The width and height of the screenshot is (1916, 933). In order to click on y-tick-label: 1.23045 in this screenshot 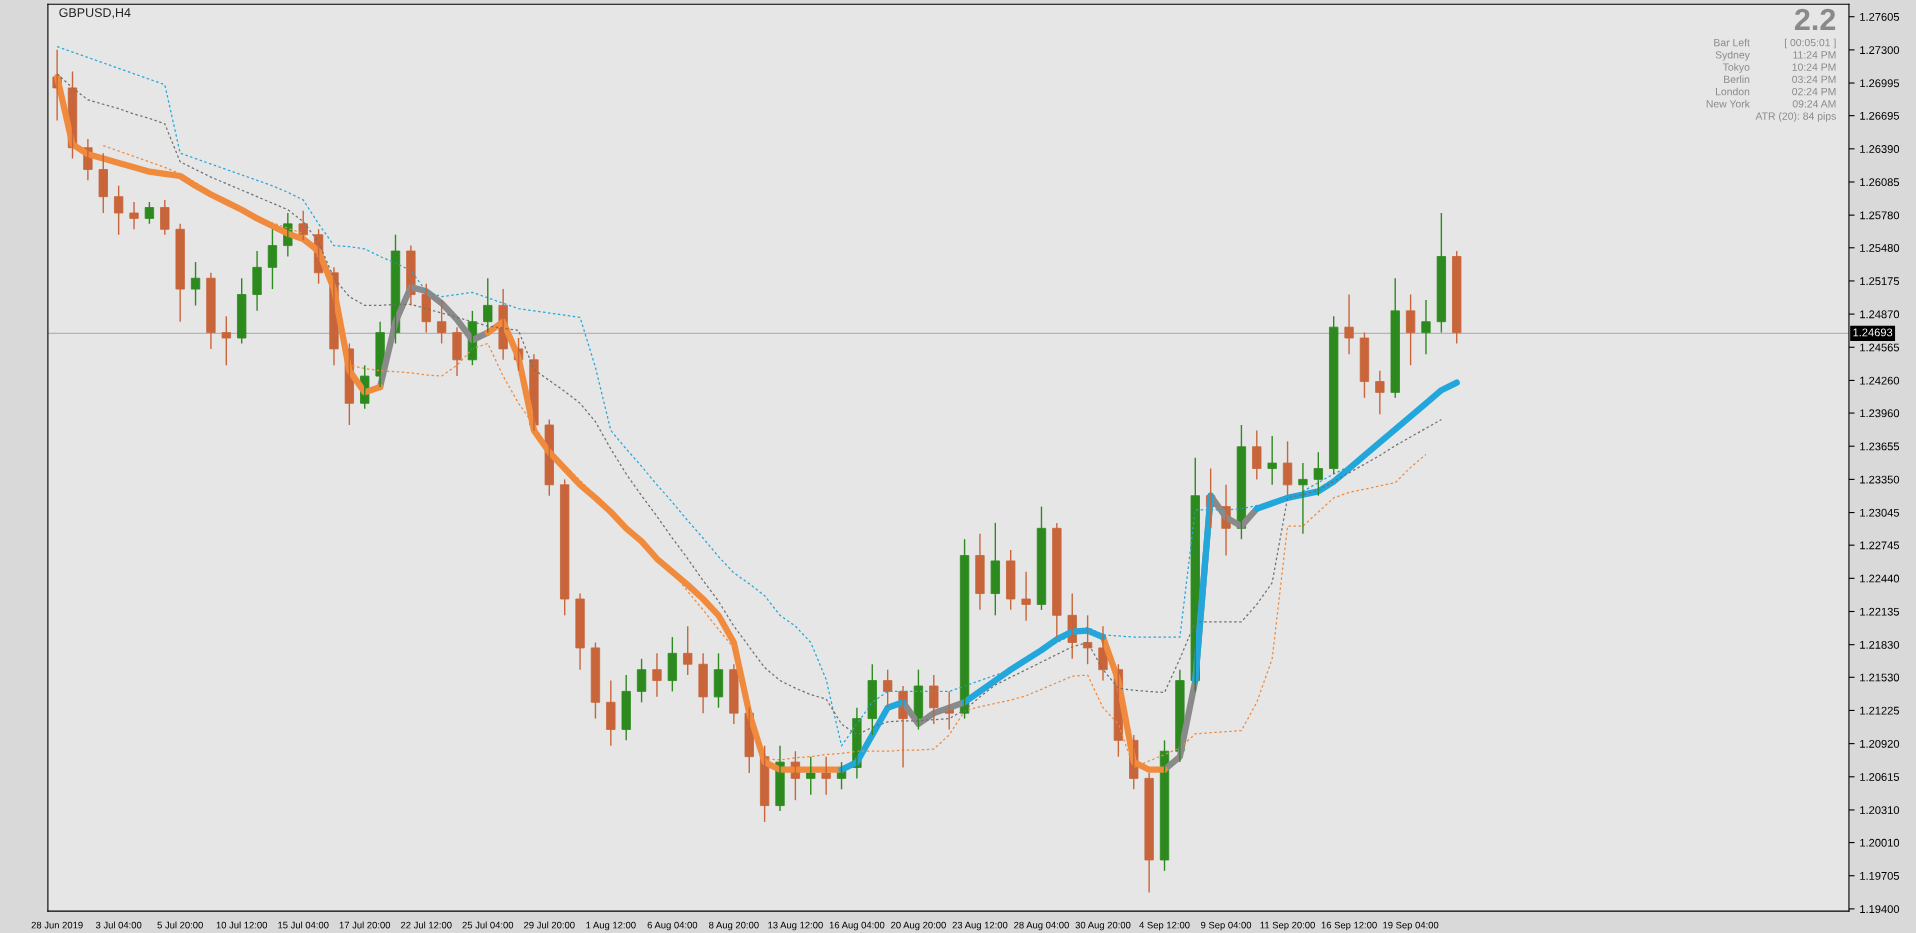, I will do `click(1880, 512)`.